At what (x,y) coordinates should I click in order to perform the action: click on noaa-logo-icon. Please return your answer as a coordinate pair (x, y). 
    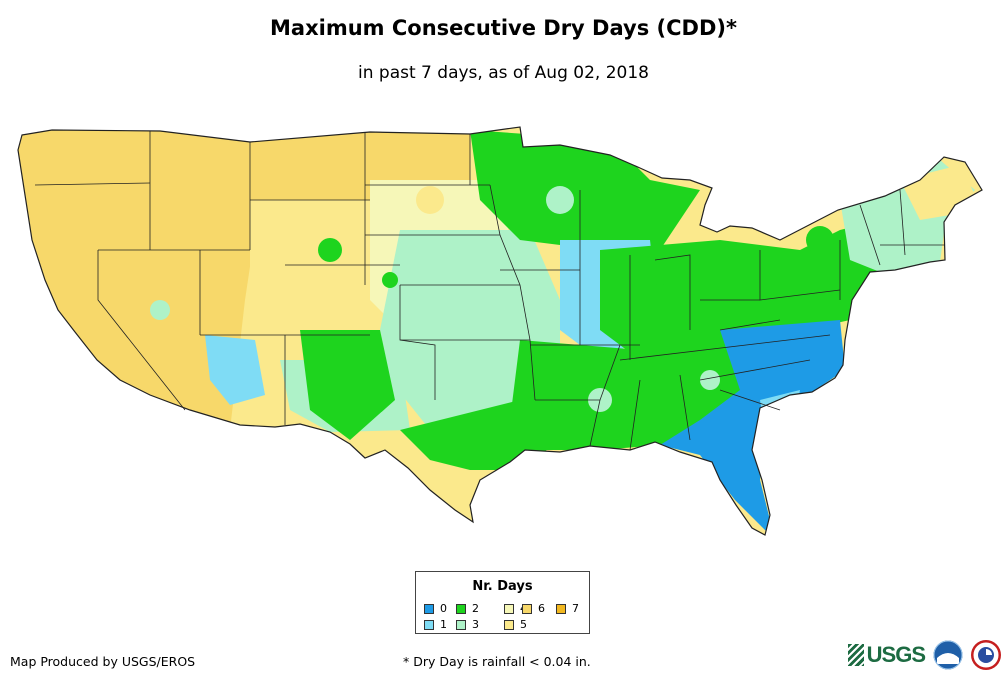
    Looking at the image, I should click on (948, 655).